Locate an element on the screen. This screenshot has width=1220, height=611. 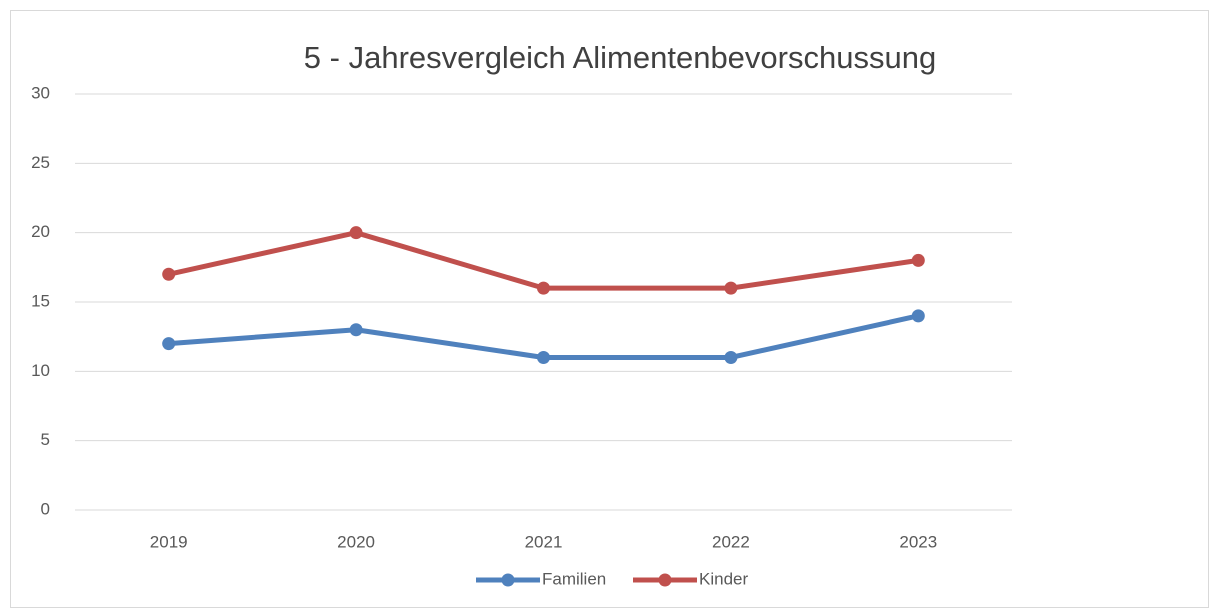
legend-label: Familien is located at coordinates (574, 578).